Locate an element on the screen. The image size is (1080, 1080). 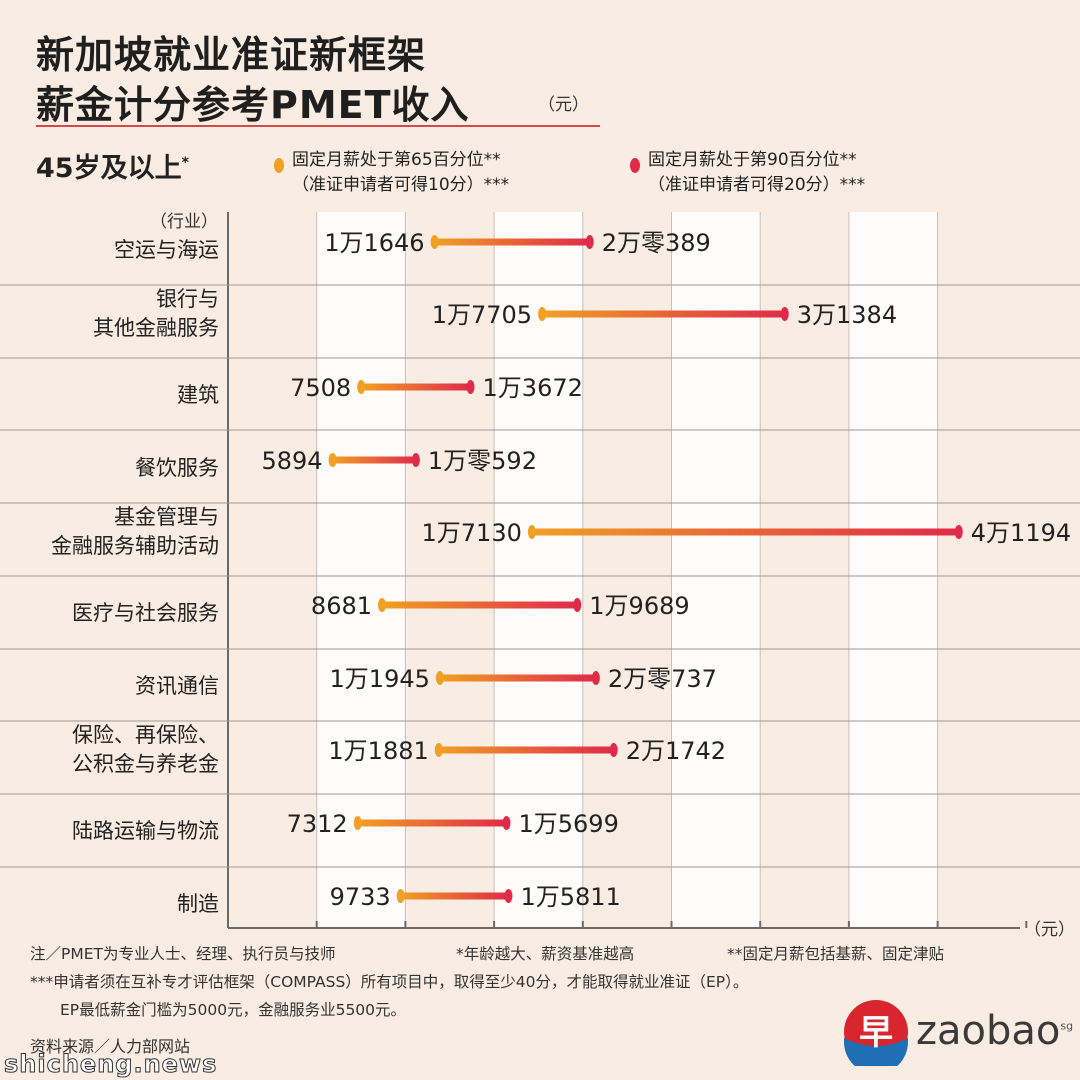
category-label: 建筑 is located at coordinates (198, 394).